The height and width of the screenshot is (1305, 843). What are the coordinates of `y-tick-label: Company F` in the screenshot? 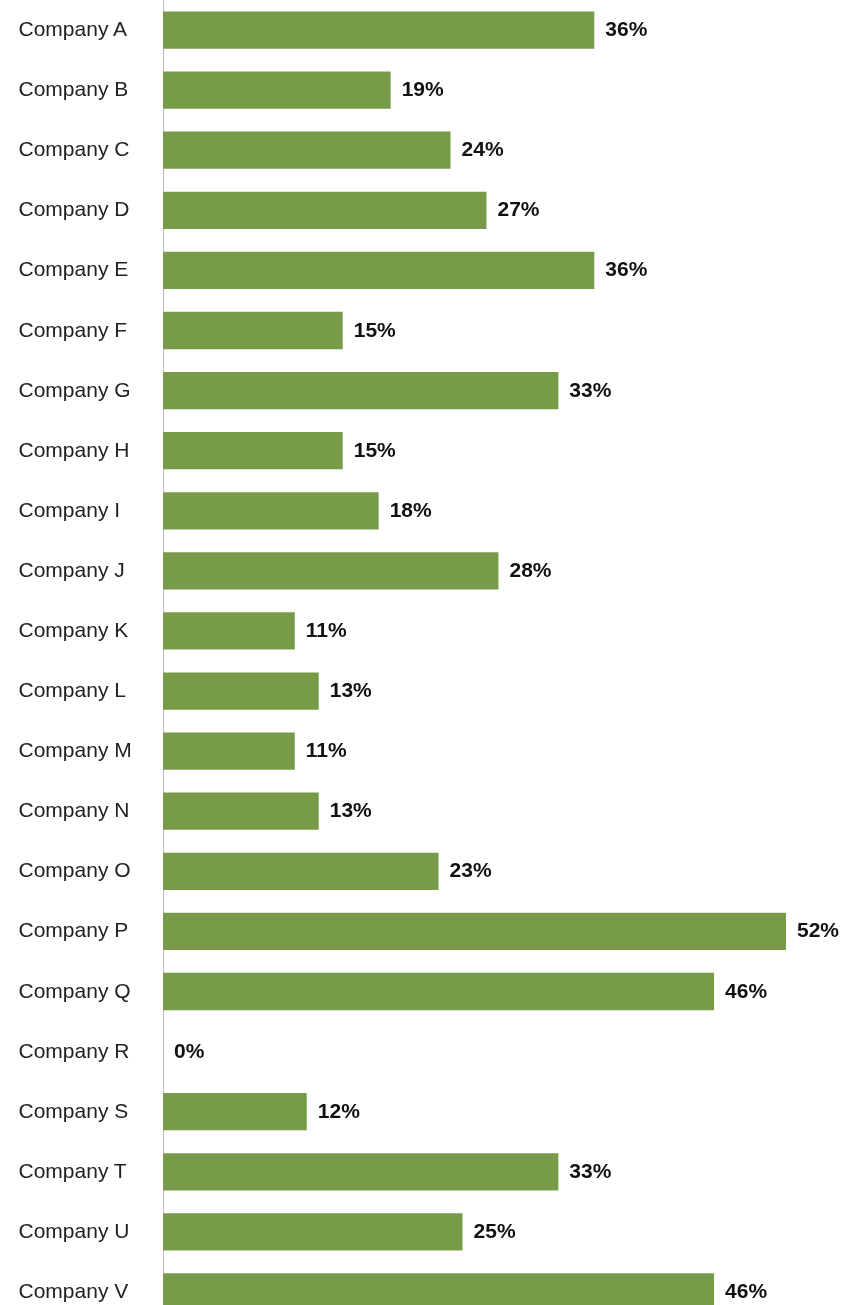 It's located at (73, 329).